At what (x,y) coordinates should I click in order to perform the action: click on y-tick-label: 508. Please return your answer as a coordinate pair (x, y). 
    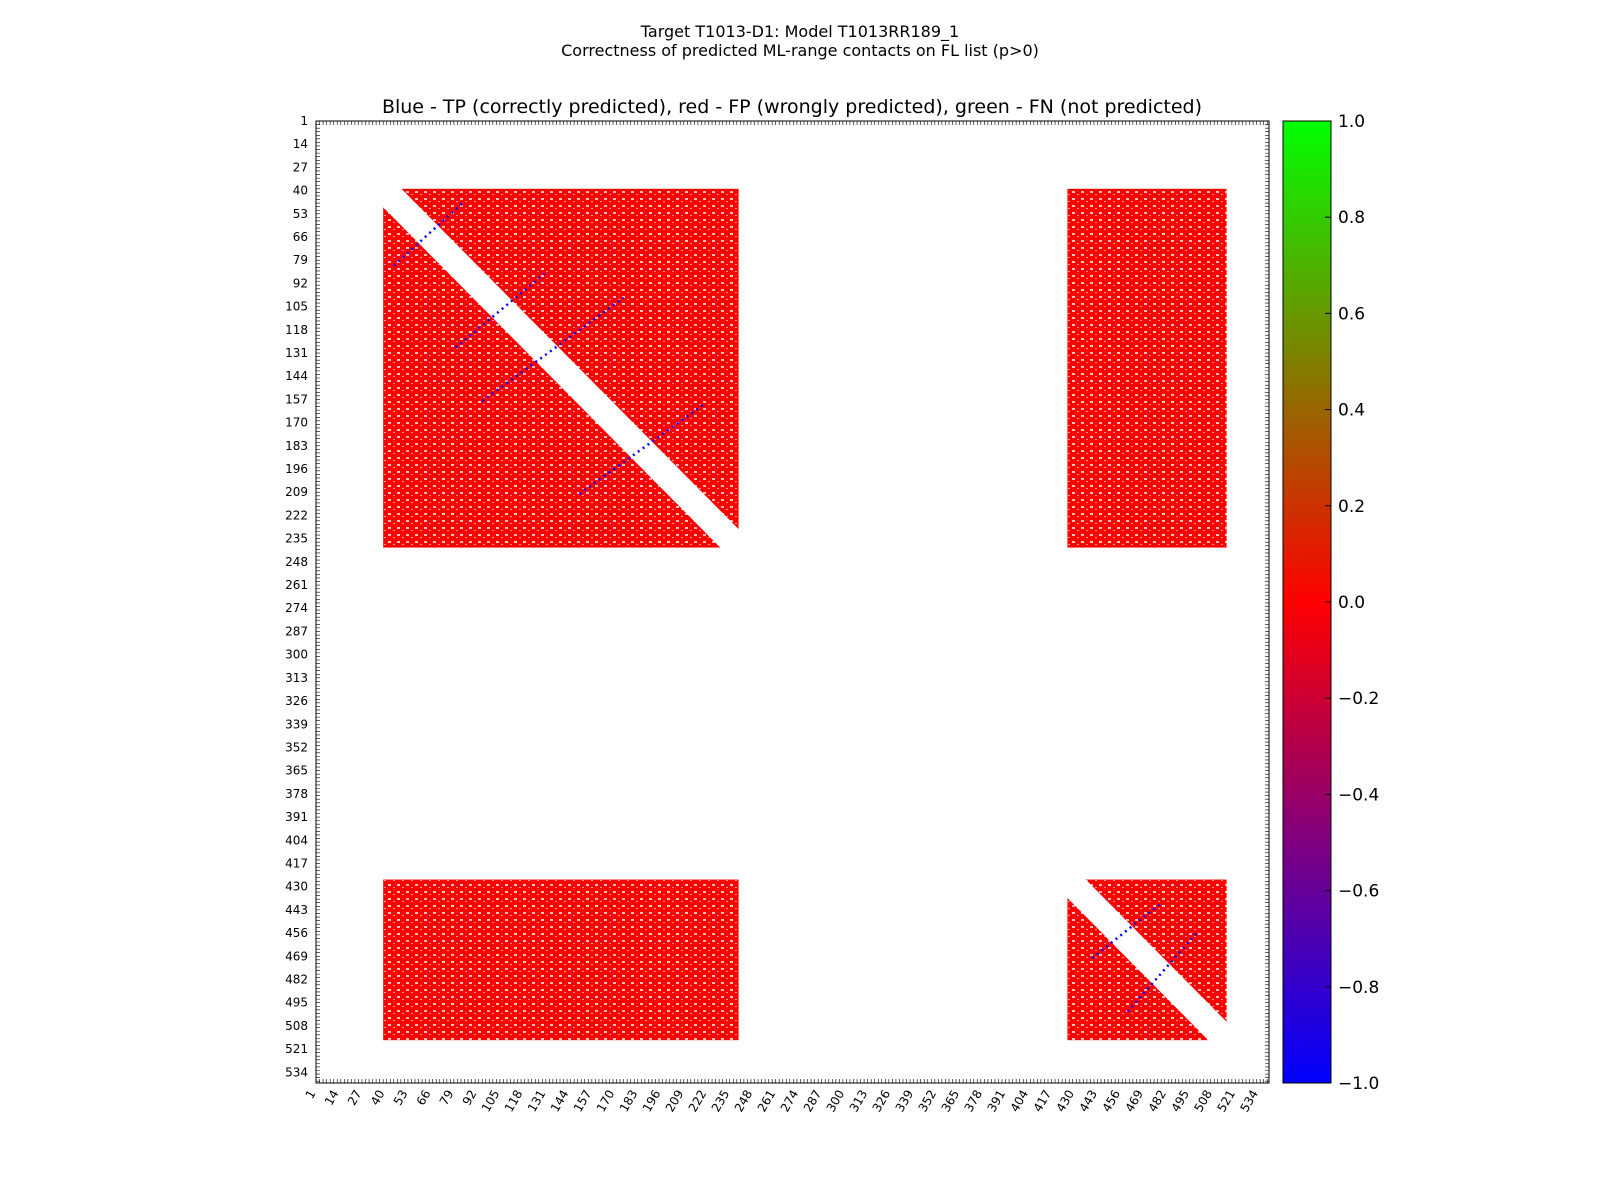
    Looking at the image, I should click on (296, 1026).